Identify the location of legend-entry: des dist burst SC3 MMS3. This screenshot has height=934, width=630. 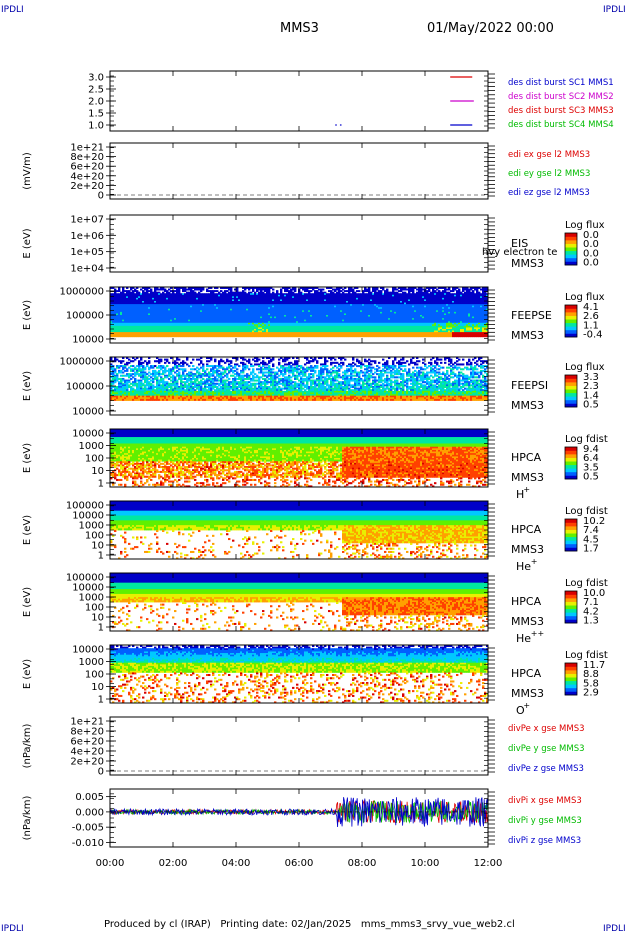
(561, 111).